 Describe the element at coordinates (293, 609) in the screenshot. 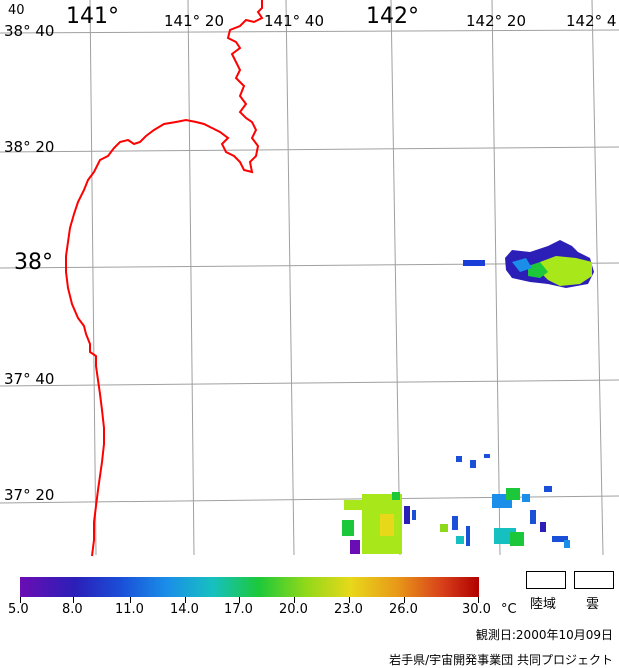

I see `colorbar-label: 20.0` at that location.